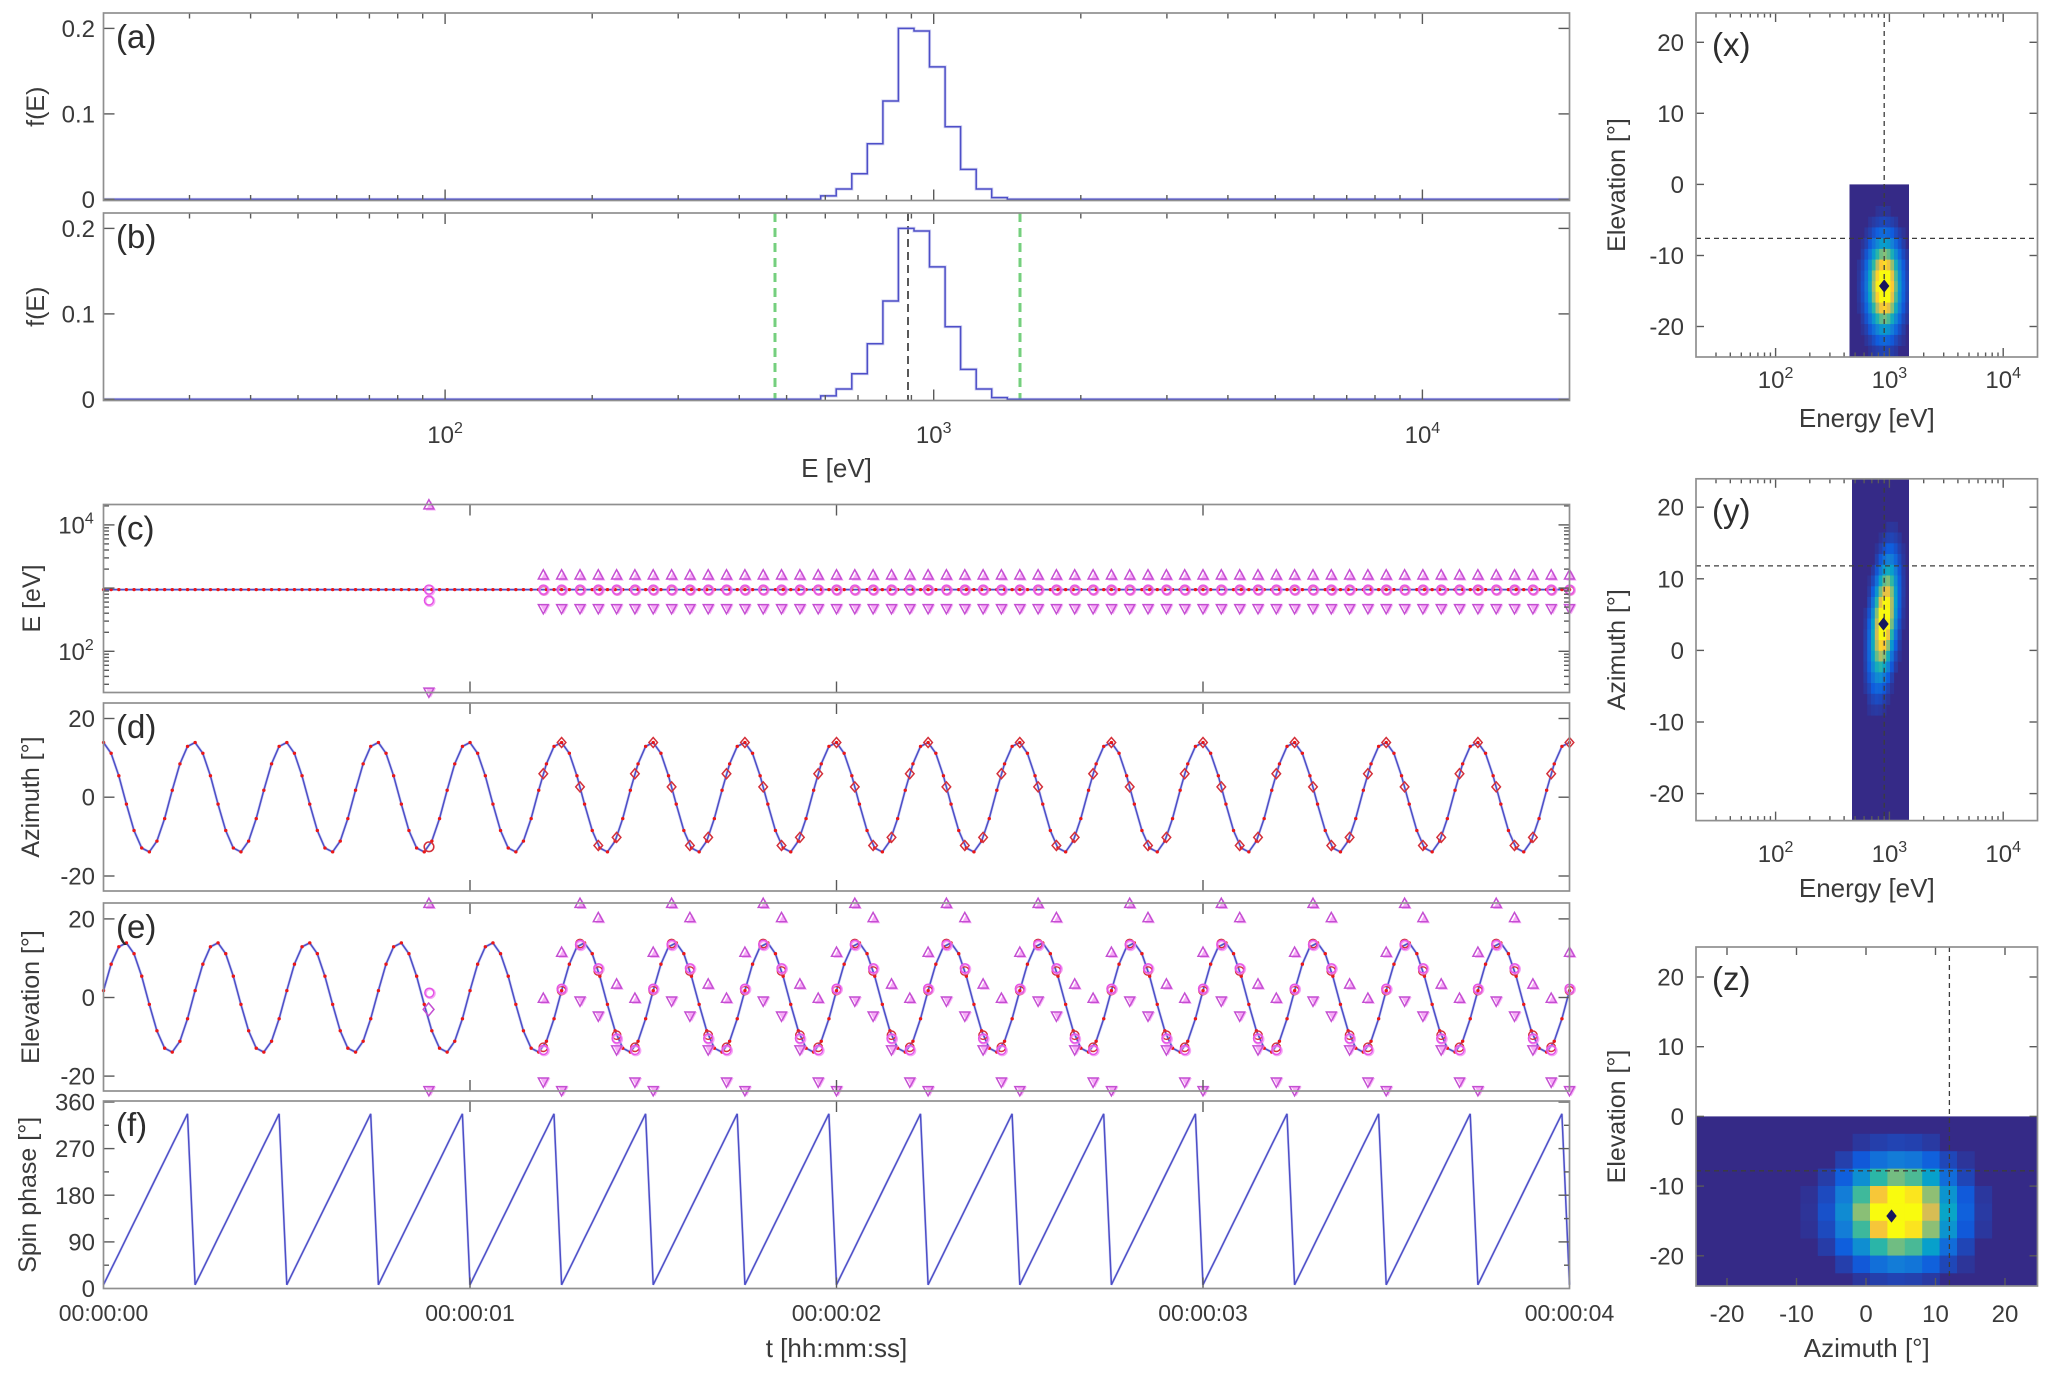  Describe the element at coordinates (136, 36) in the screenshot. I see `svg-text: (a)` at that location.